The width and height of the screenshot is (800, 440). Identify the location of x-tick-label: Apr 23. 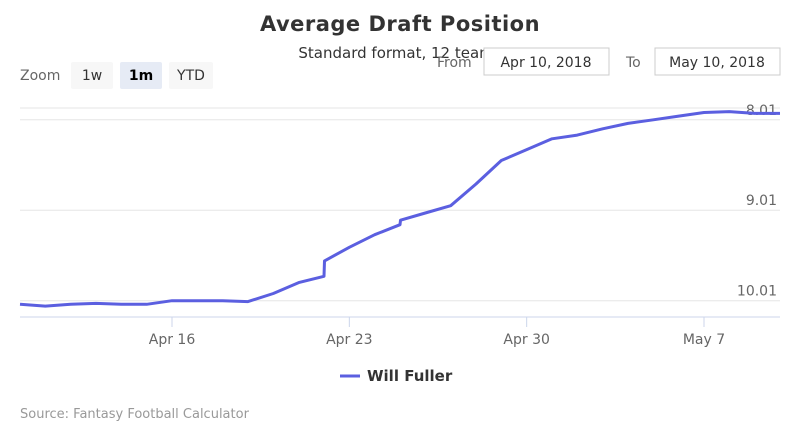
(349, 340).